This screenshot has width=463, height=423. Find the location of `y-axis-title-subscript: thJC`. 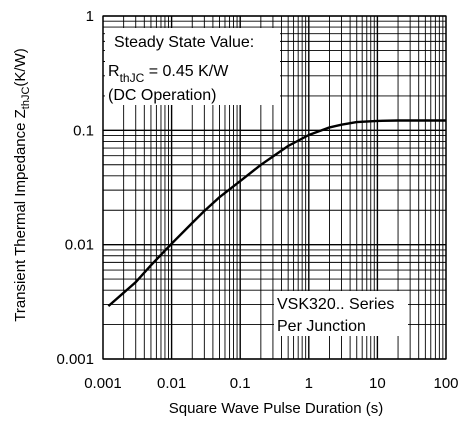

y-axis-title-subscript: thJC is located at coordinates (26, 98).